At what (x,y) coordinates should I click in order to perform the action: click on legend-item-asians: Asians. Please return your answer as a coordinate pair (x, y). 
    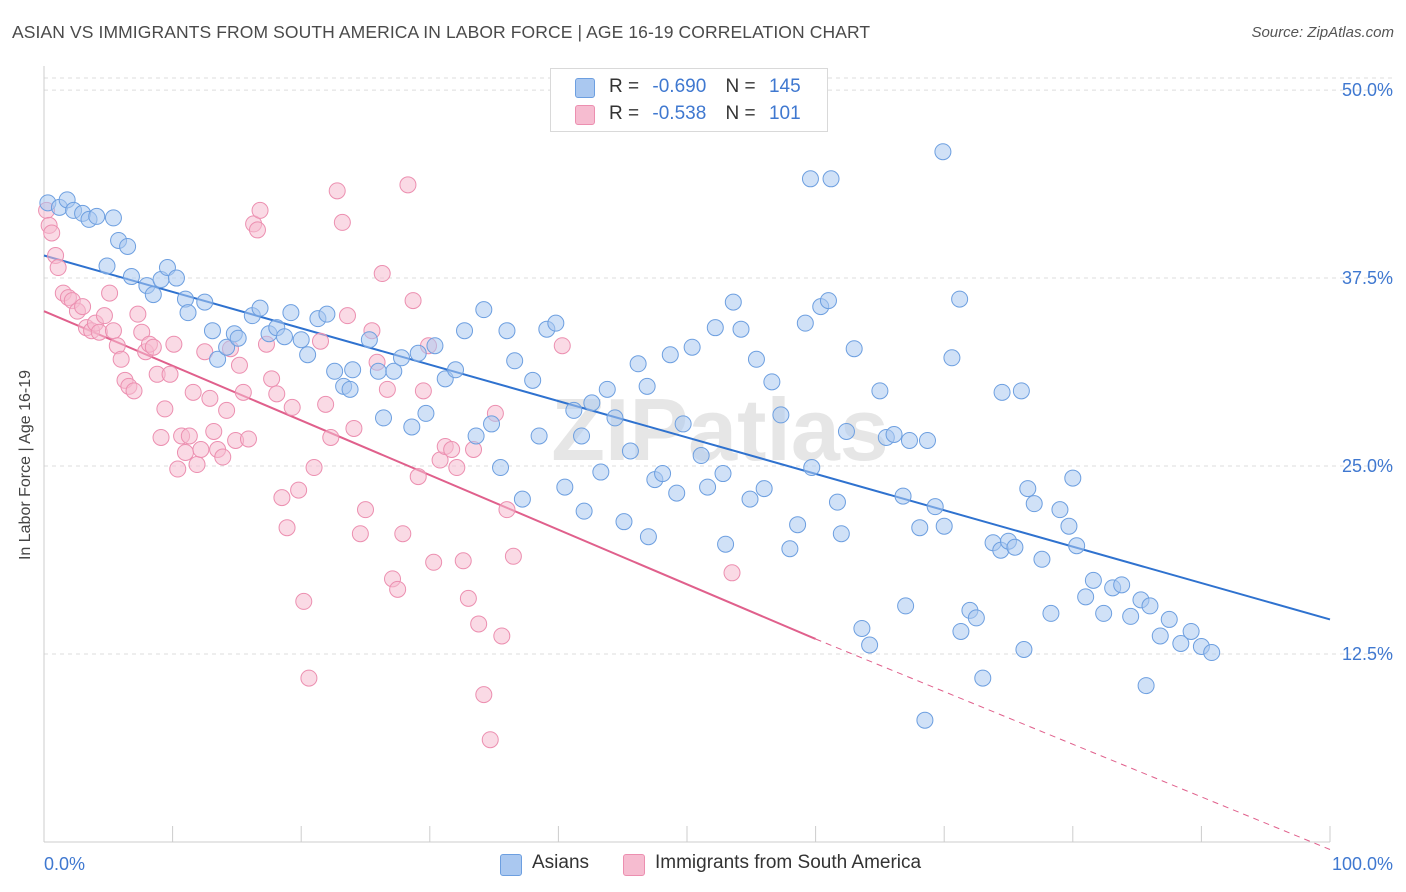
    Looking at the image, I should click on (544, 864).